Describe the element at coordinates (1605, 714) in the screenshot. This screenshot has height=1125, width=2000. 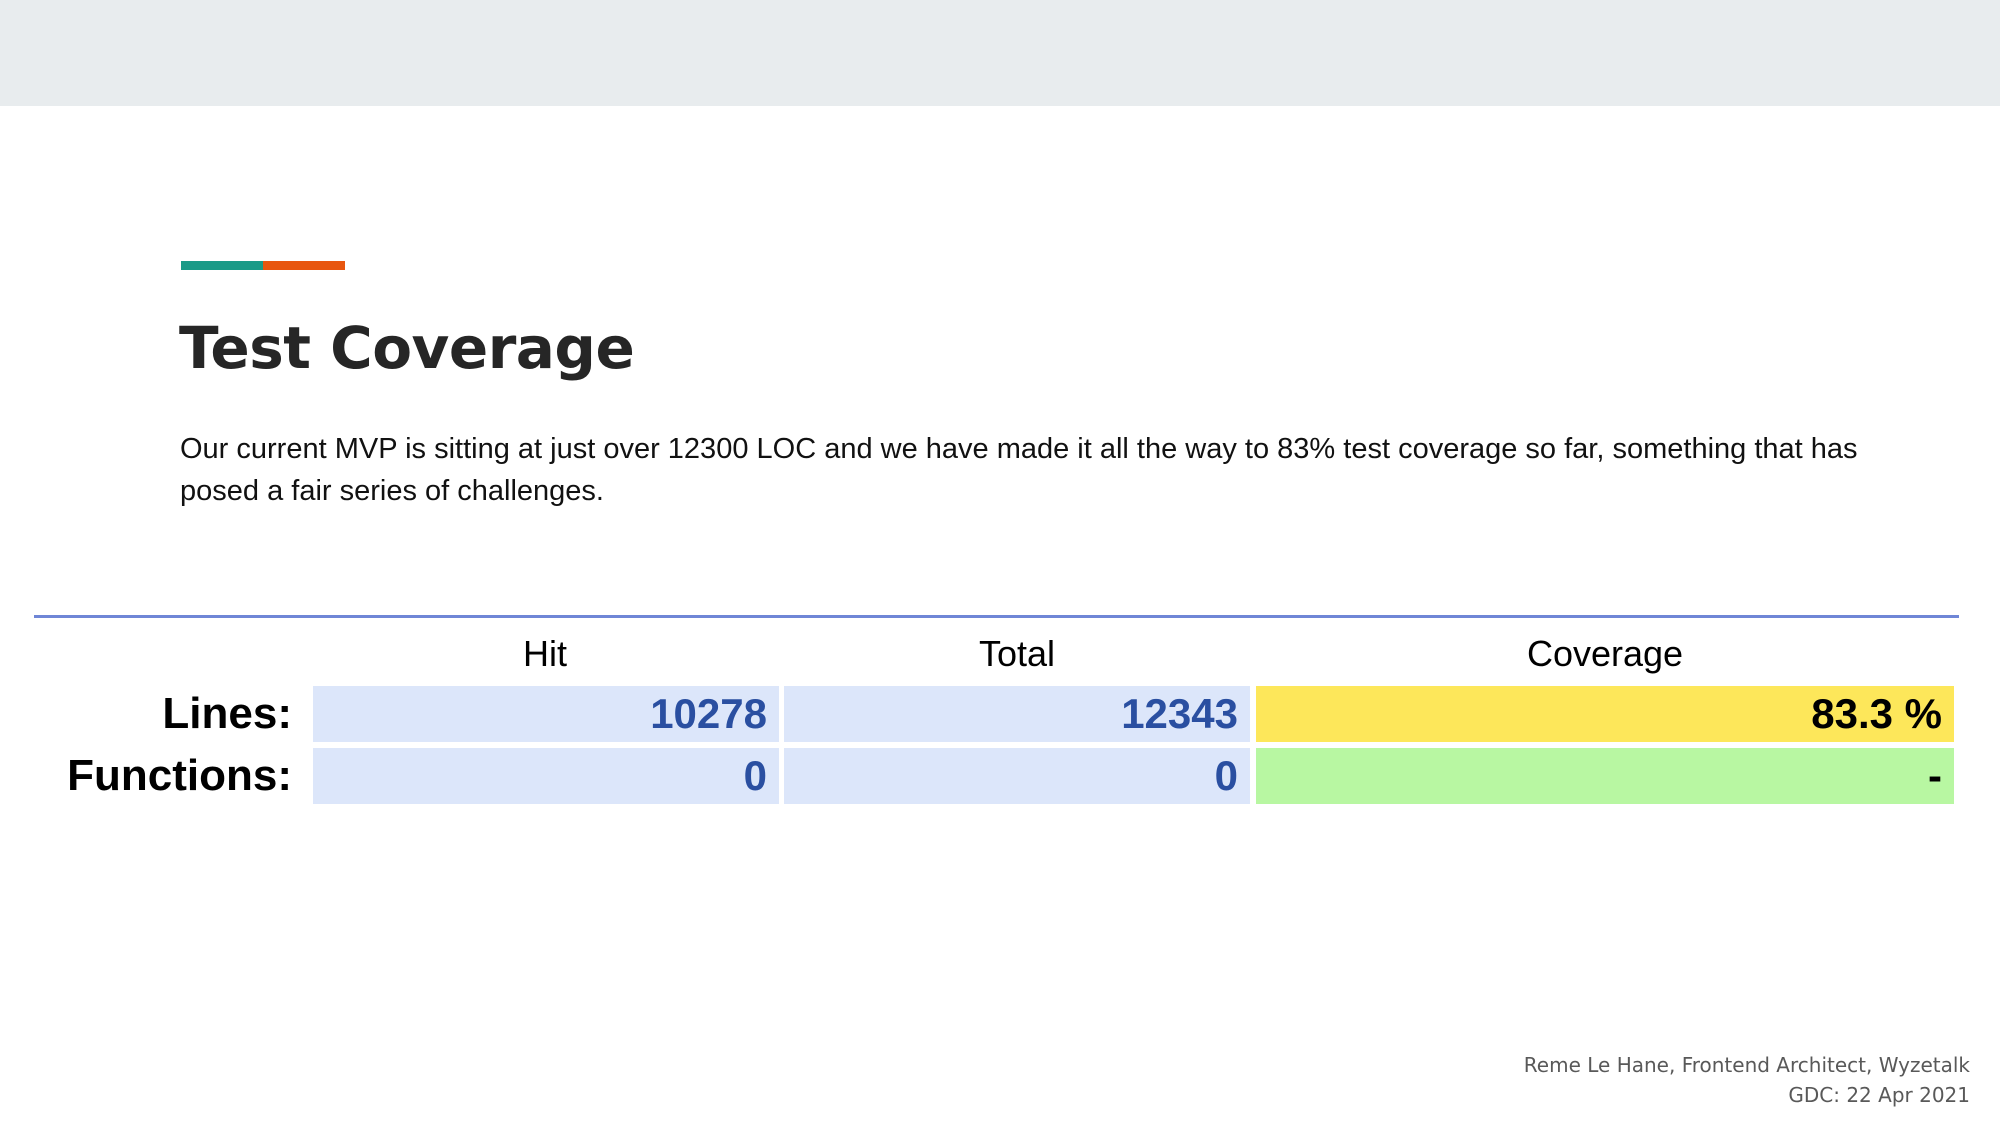
I see `lines-coverage-cell: 83.3 %` at that location.